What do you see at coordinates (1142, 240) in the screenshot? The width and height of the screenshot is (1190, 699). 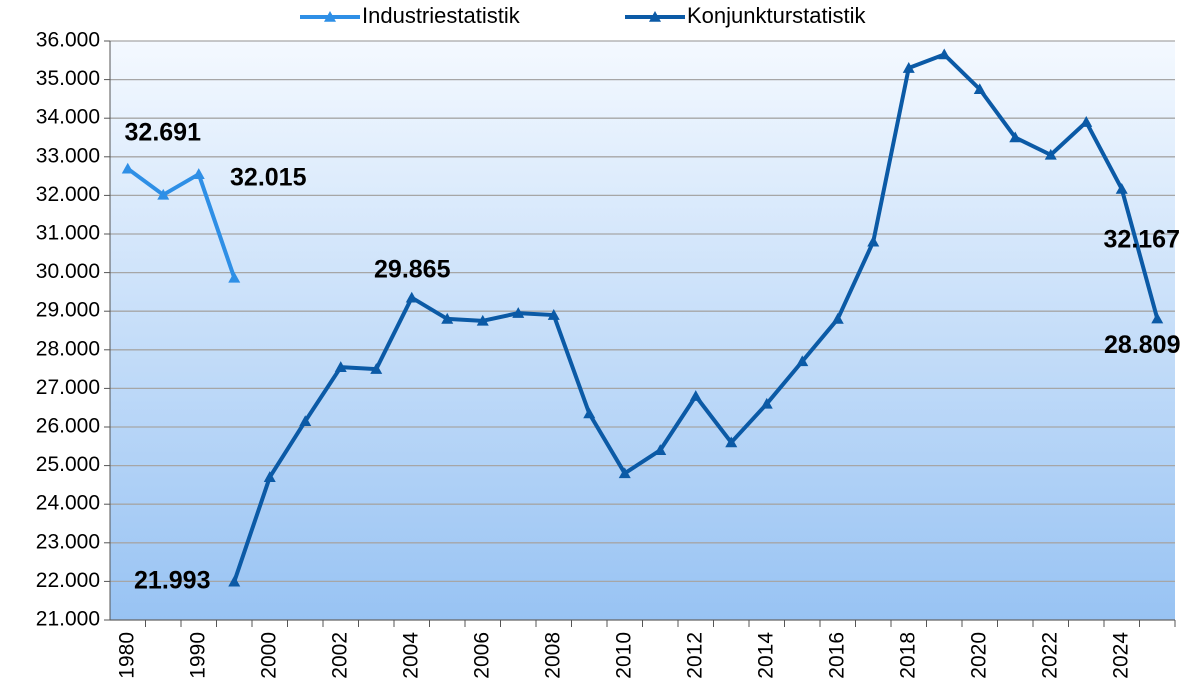 I see `data-label: 32.167` at bounding box center [1142, 240].